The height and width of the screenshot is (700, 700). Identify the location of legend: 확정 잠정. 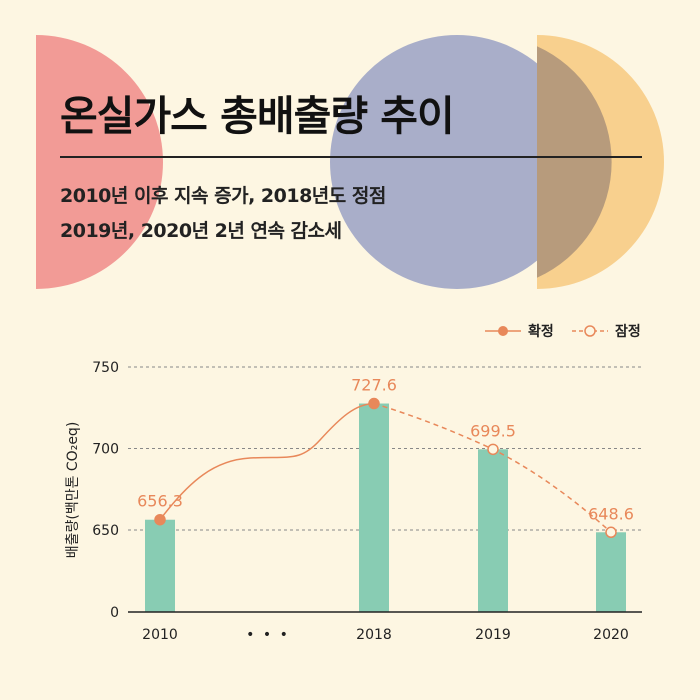
(563, 331).